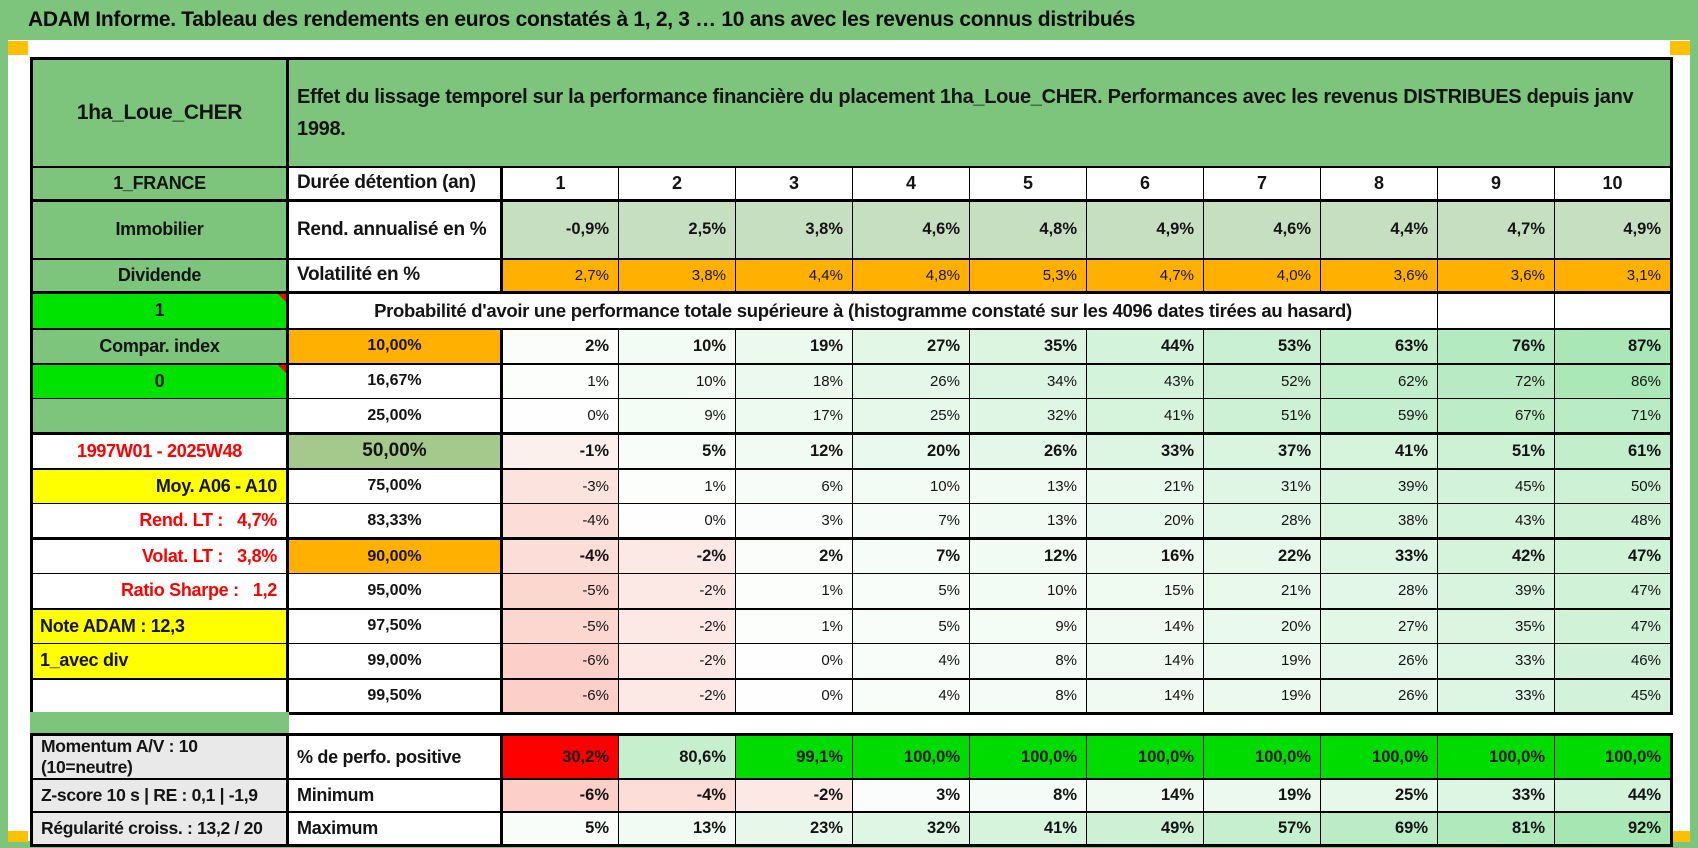 This screenshot has width=1698, height=848. What do you see at coordinates (395, 696) in the screenshot?
I see `cell-threshold: 99,50%` at bounding box center [395, 696].